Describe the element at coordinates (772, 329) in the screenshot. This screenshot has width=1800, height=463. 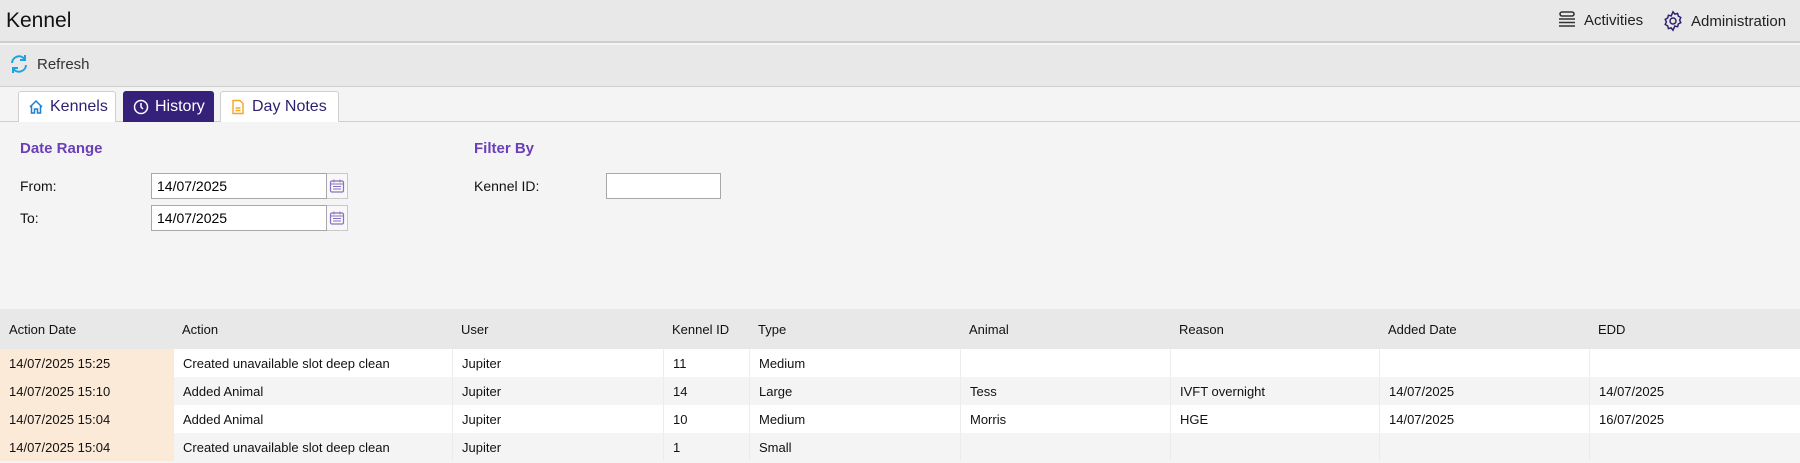
I see `column-header: Type` at that location.